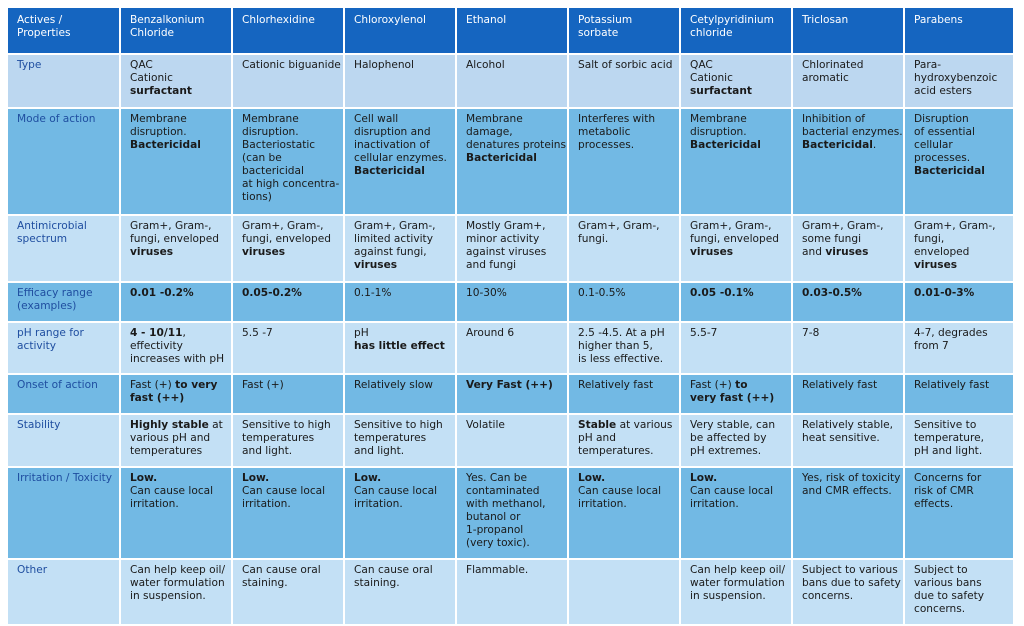  Describe the element at coordinates (400, 348) in the screenshot. I see `table-cell-ph-range-for-activity-chloroxylenol: pH has little effect` at that location.